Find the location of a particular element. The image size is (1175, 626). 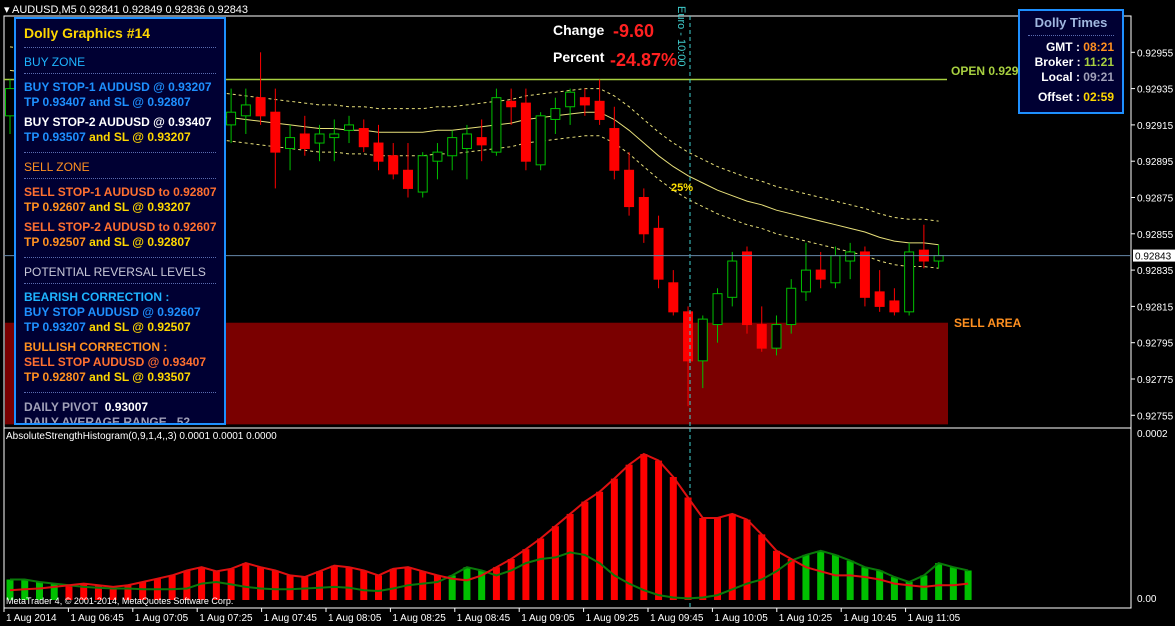

buy-stop-1-targets: TP 0.93407 and SL @ 0.92807 is located at coordinates (107, 102).